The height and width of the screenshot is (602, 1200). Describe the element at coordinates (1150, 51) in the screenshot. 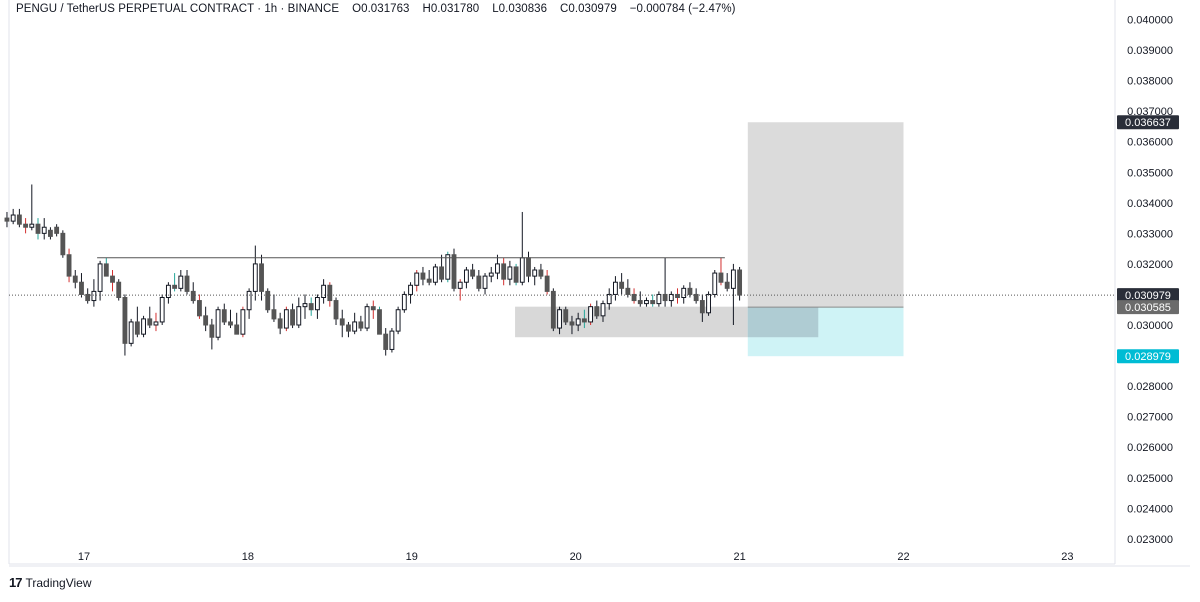

I see `price-tick-label: 0.039000` at that location.